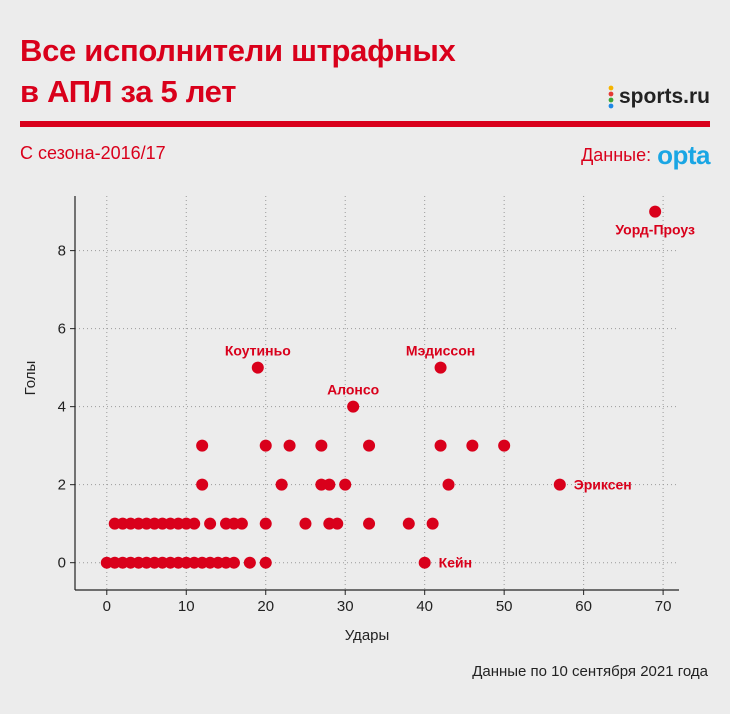 This screenshot has width=730, height=714. I want to click on header-divider, so click(365, 124).